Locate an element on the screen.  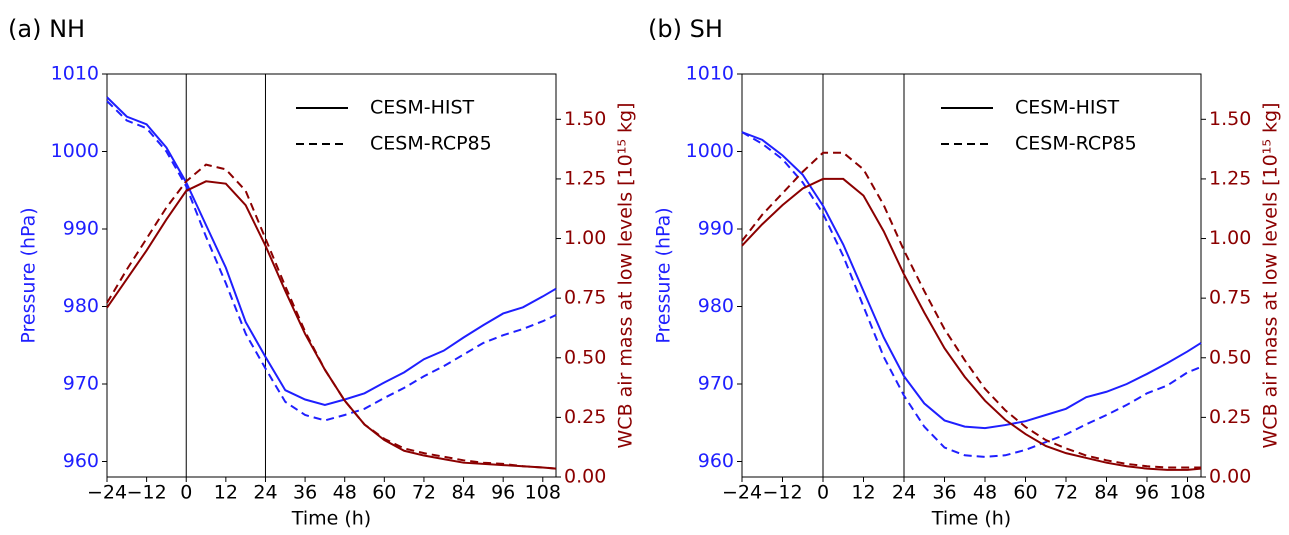
panel-title: (b) SH is located at coordinates (685, 29).